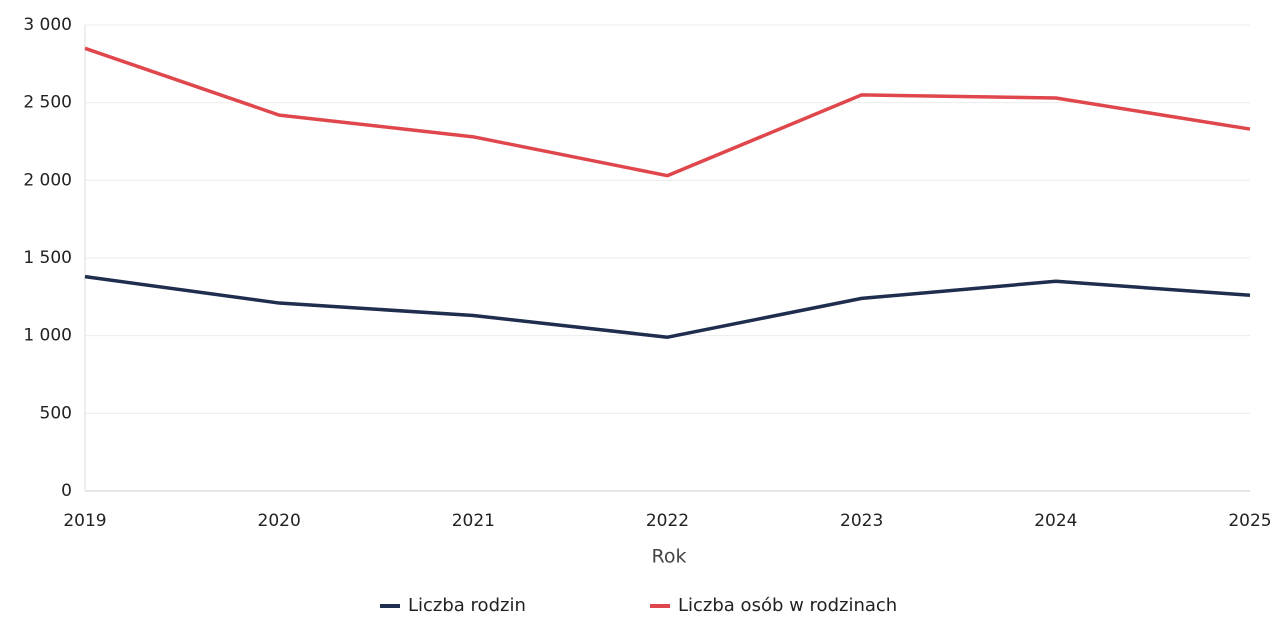 The image size is (1279, 618). I want to click on y-tick-label: 1 500, so click(47, 258).